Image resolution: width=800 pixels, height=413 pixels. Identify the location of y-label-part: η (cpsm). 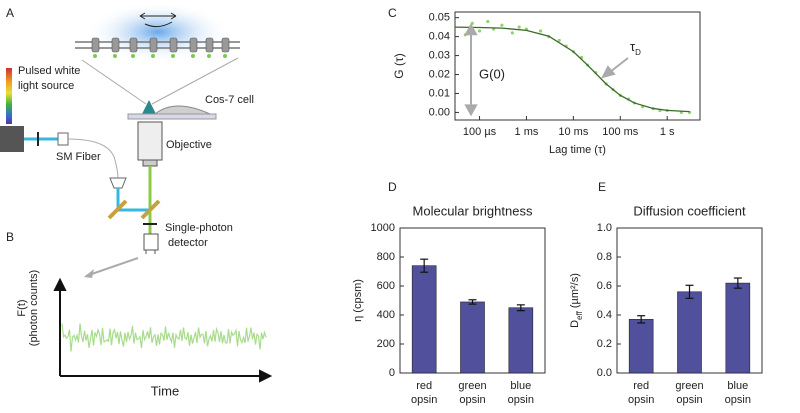
(358, 300).